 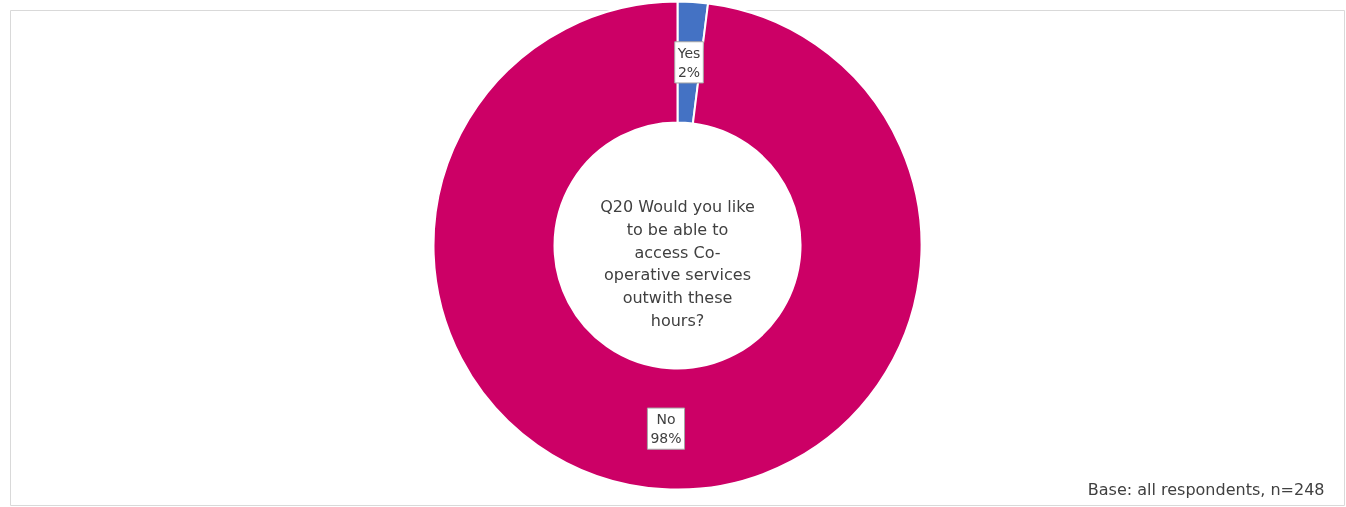 What do you see at coordinates (666, 419) in the screenshot?
I see `slice-label: No` at bounding box center [666, 419].